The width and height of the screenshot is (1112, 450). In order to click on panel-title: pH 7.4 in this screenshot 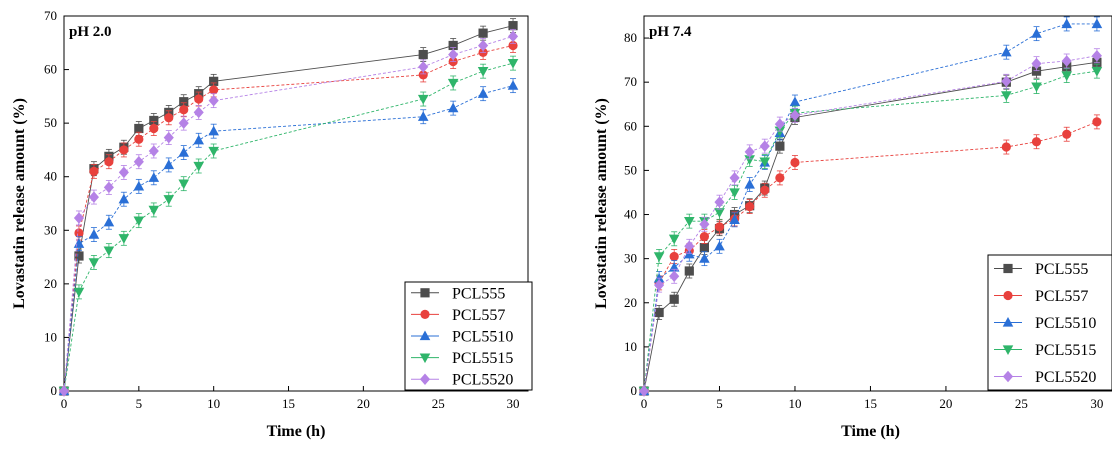, I will do `click(670, 32)`.